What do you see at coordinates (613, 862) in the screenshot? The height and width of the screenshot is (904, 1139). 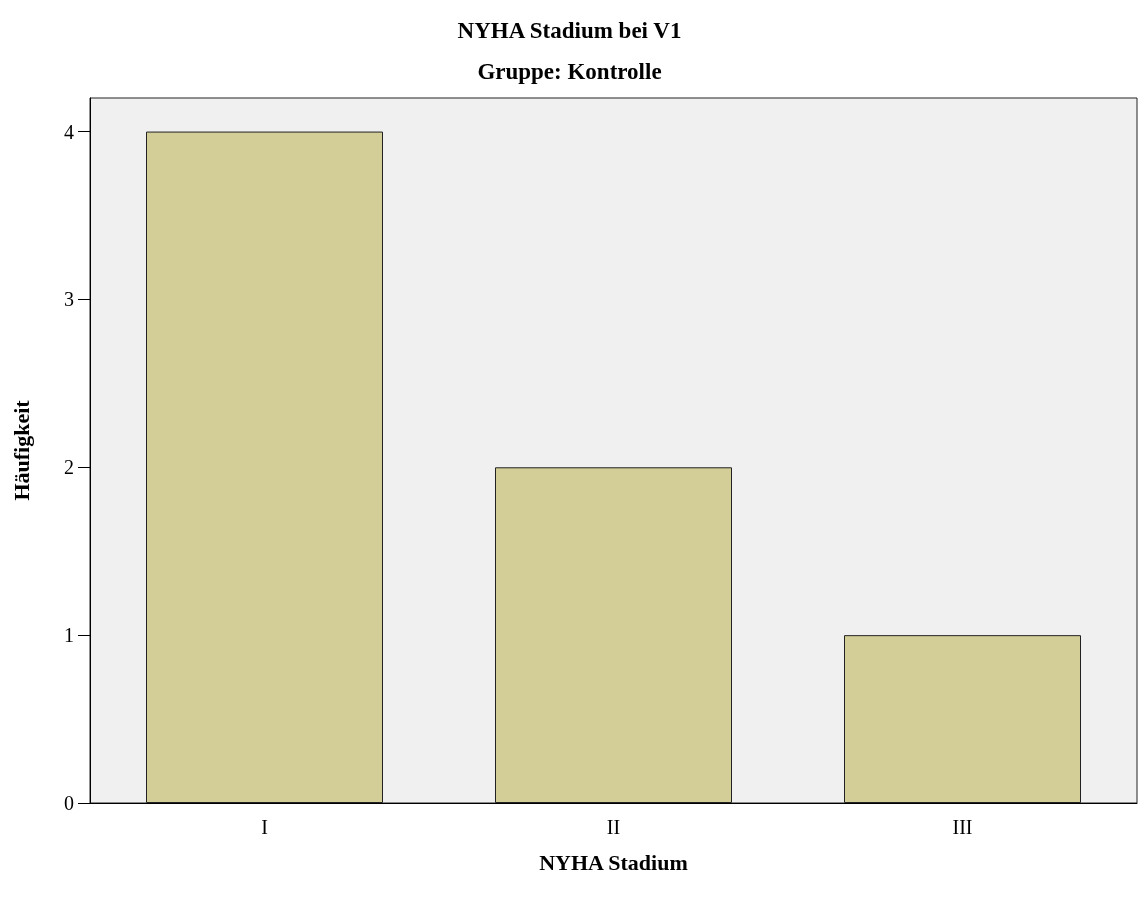 I see `x-axis-title: NYHA Stadium` at bounding box center [613, 862].